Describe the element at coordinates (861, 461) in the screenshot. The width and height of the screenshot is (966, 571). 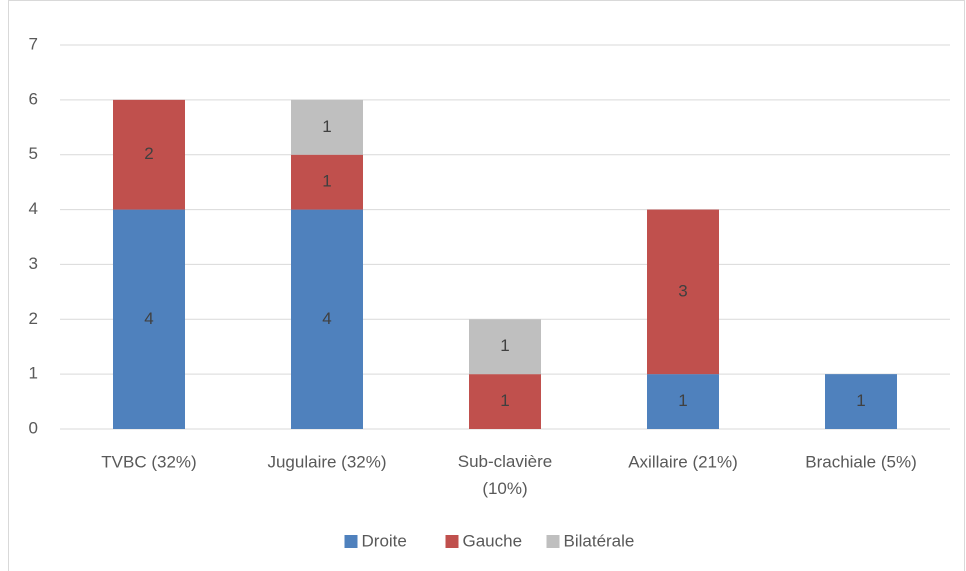
I see `x-tick-label: Brachiale (5%)` at that location.